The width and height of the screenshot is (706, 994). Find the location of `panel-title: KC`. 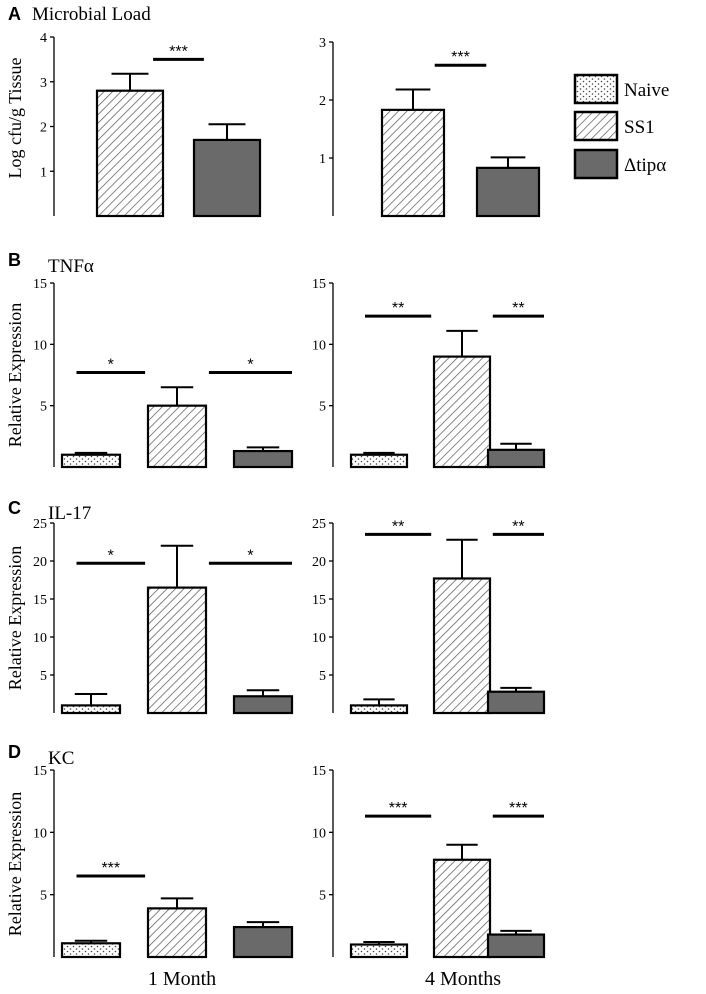

panel-title: KC is located at coordinates (61, 758).